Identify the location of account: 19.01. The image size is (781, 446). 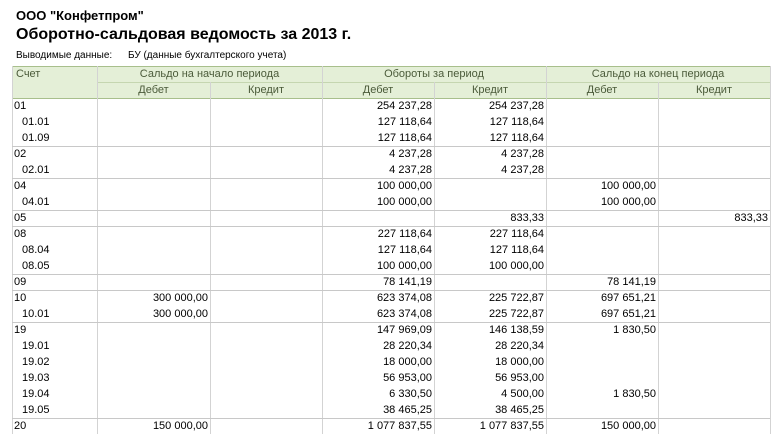
(36, 346).